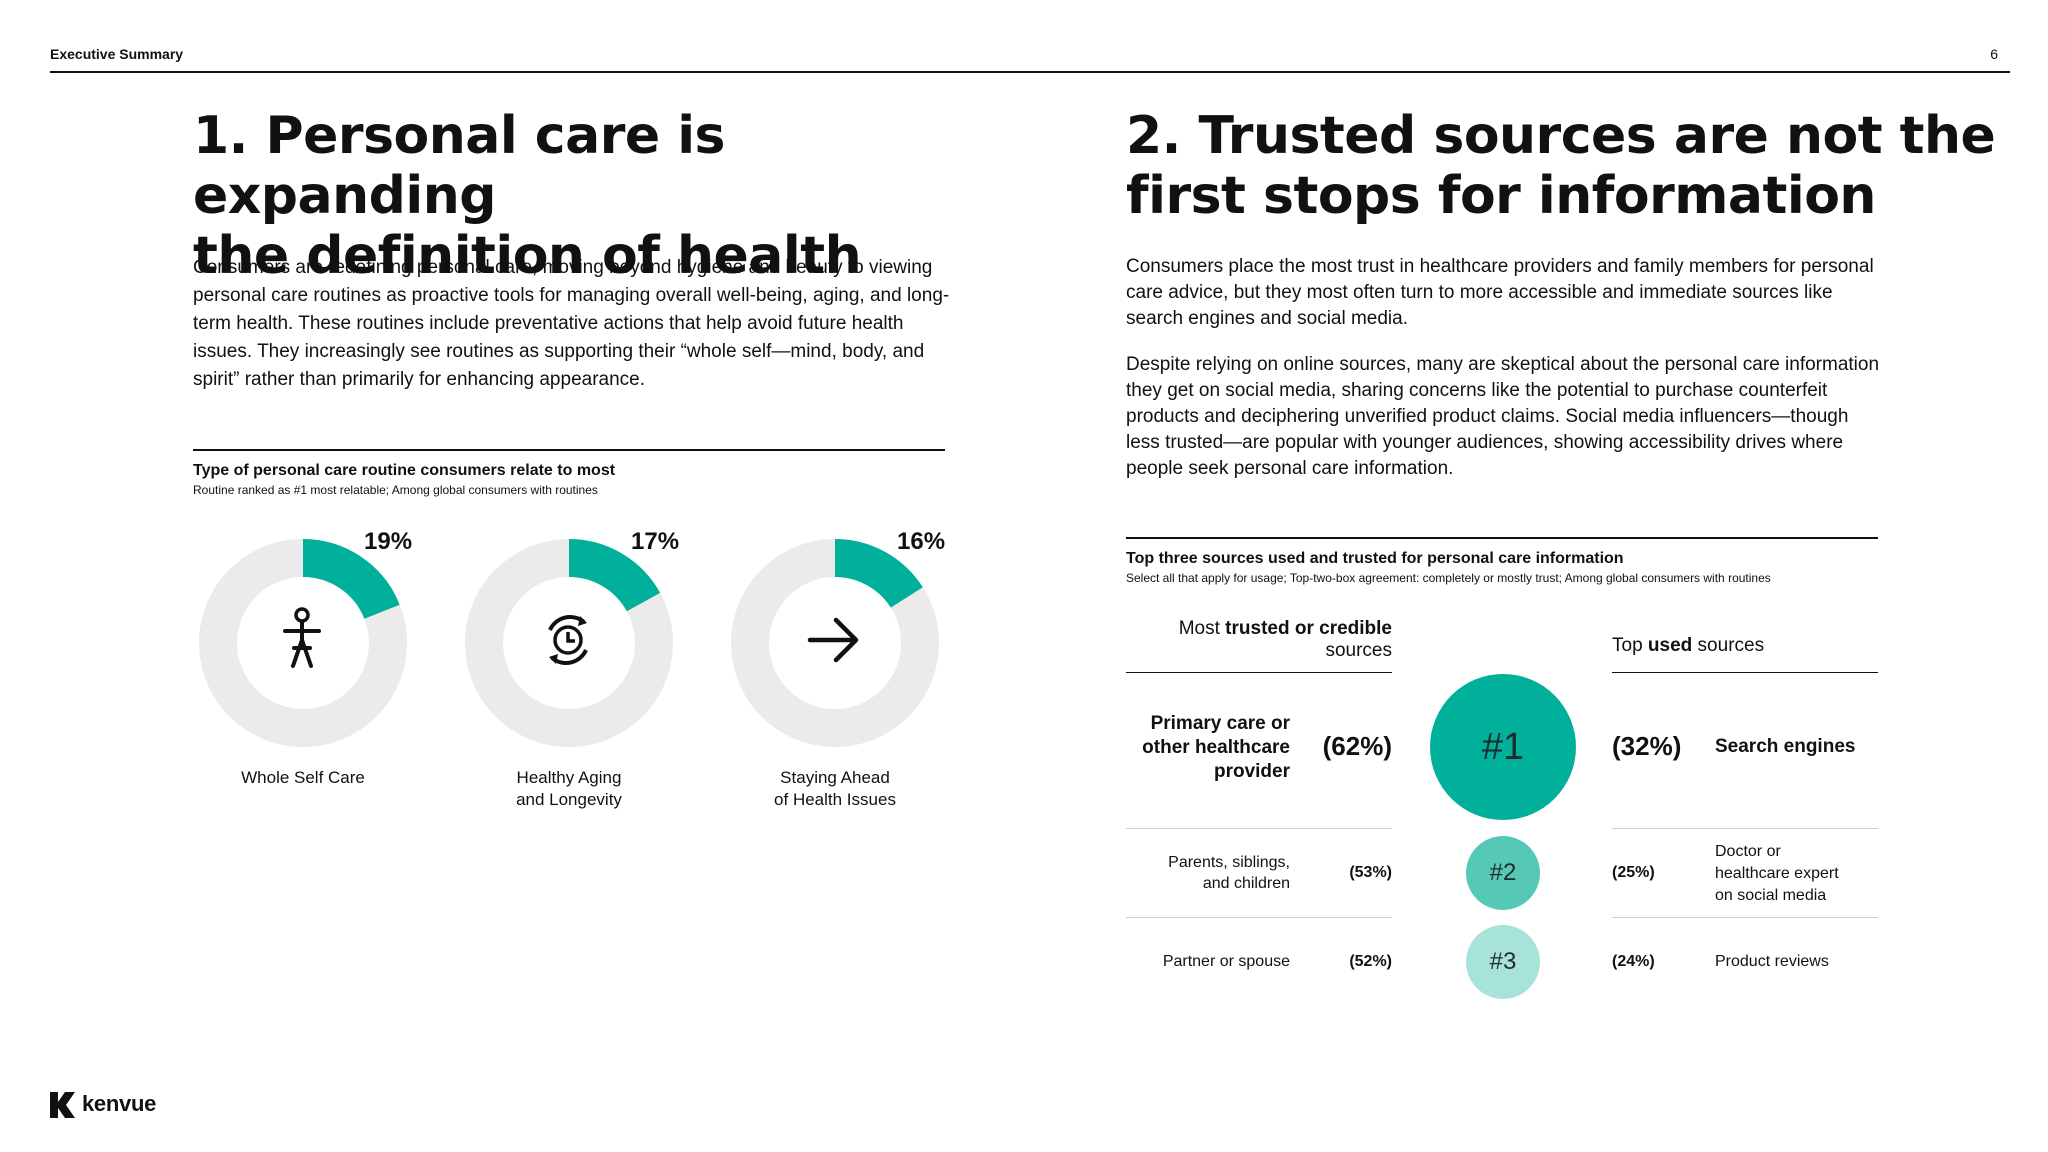  What do you see at coordinates (1202, 628) in the screenshot?
I see `trusted-header-pre: Most` at bounding box center [1202, 628].